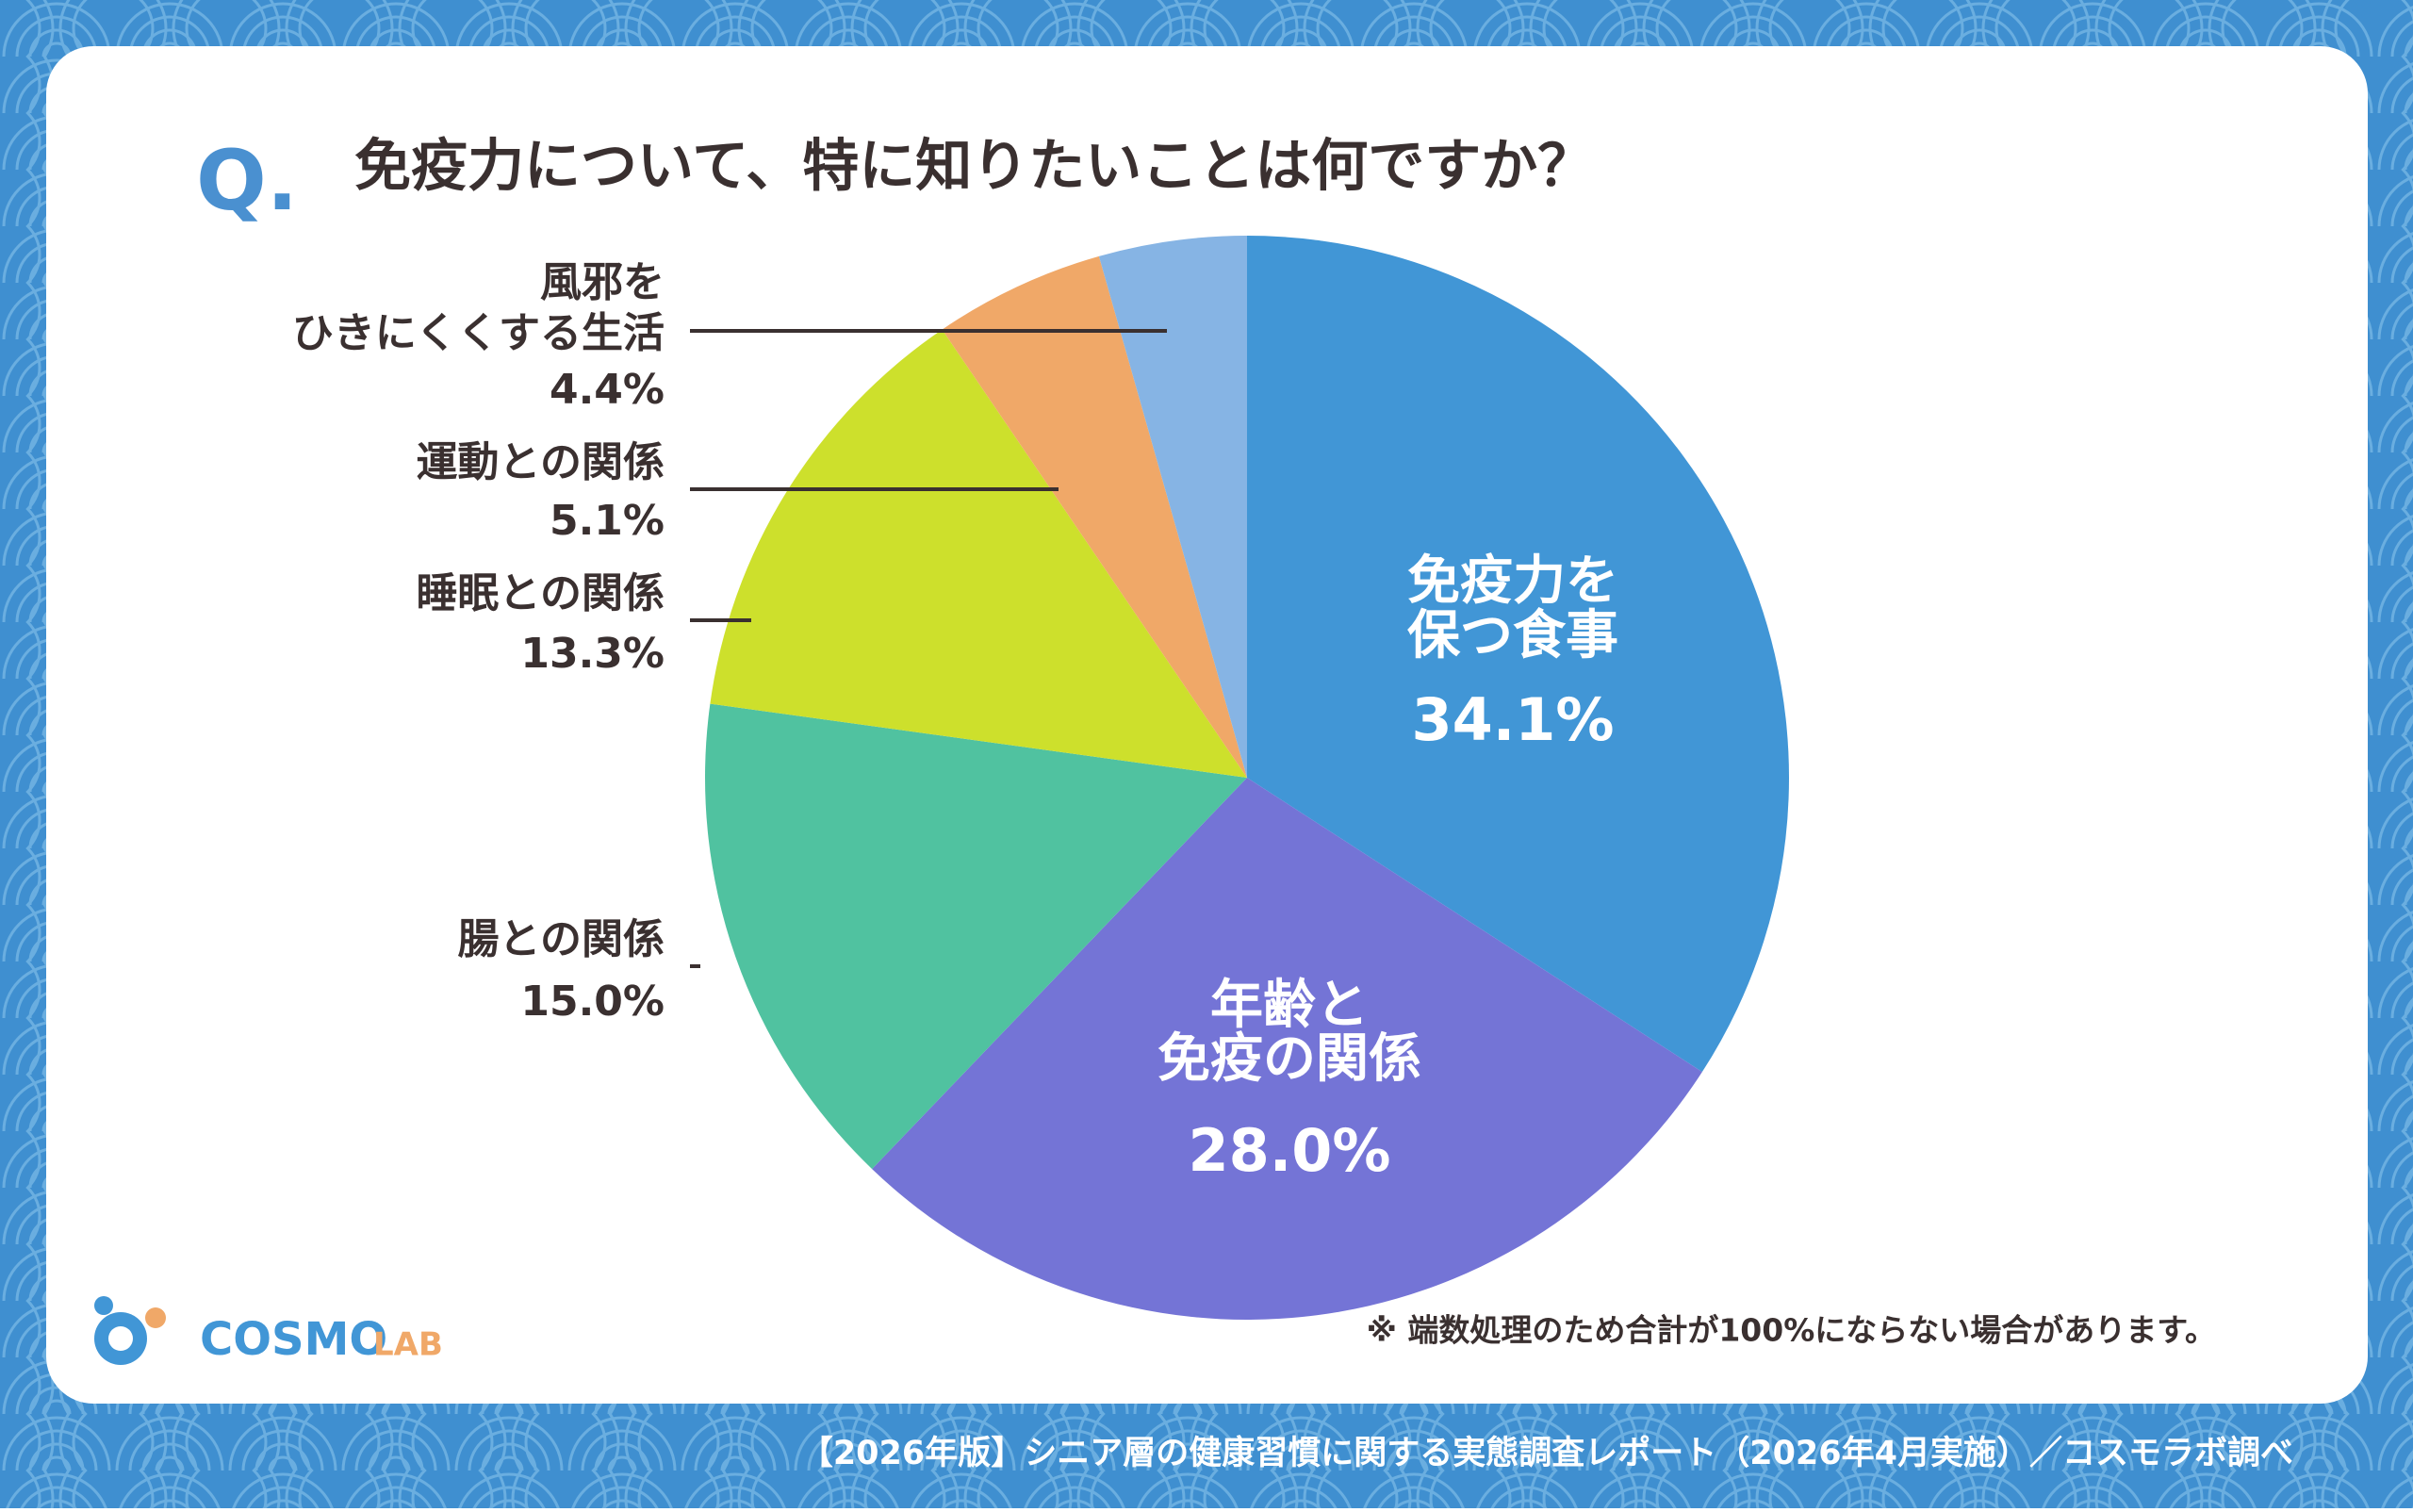 The height and width of the screenshot is (1512, 2413). I want to click on slice-label: 風邪を, so click(603, 282).